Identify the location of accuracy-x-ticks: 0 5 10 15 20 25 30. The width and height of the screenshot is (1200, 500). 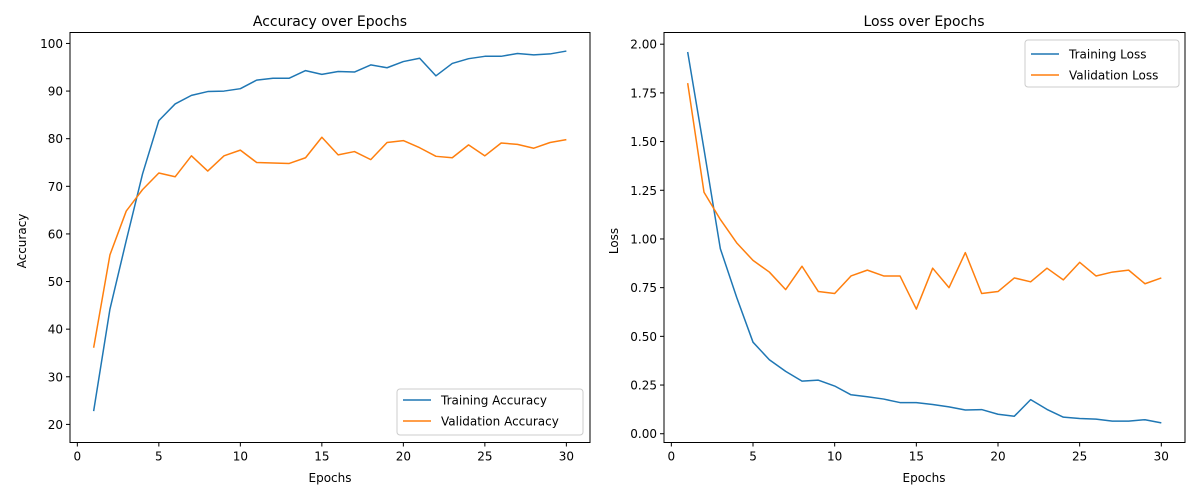
(324, 453).